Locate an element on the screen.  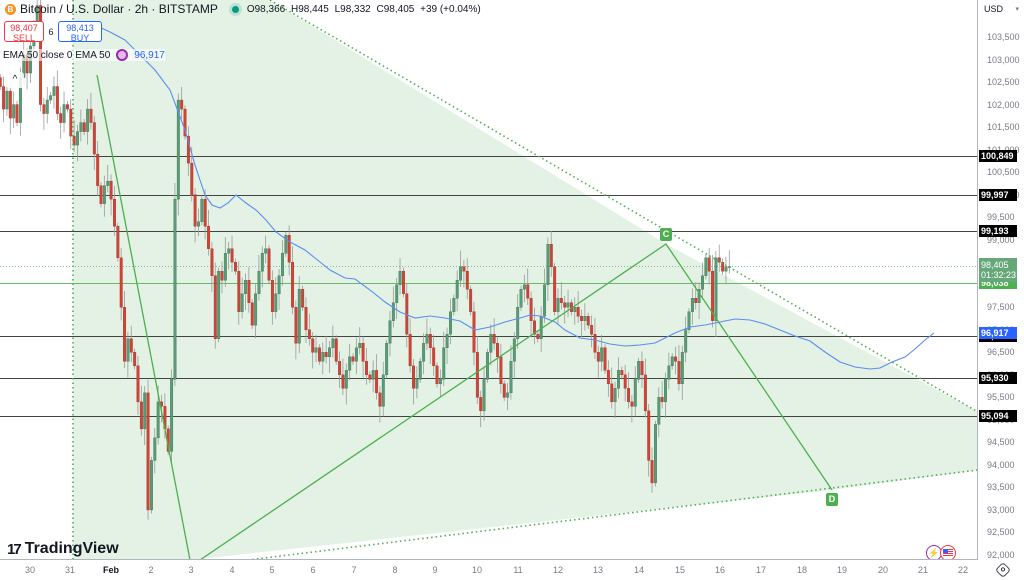
time-tick-label: 3 is located at coordinates (191, 570).